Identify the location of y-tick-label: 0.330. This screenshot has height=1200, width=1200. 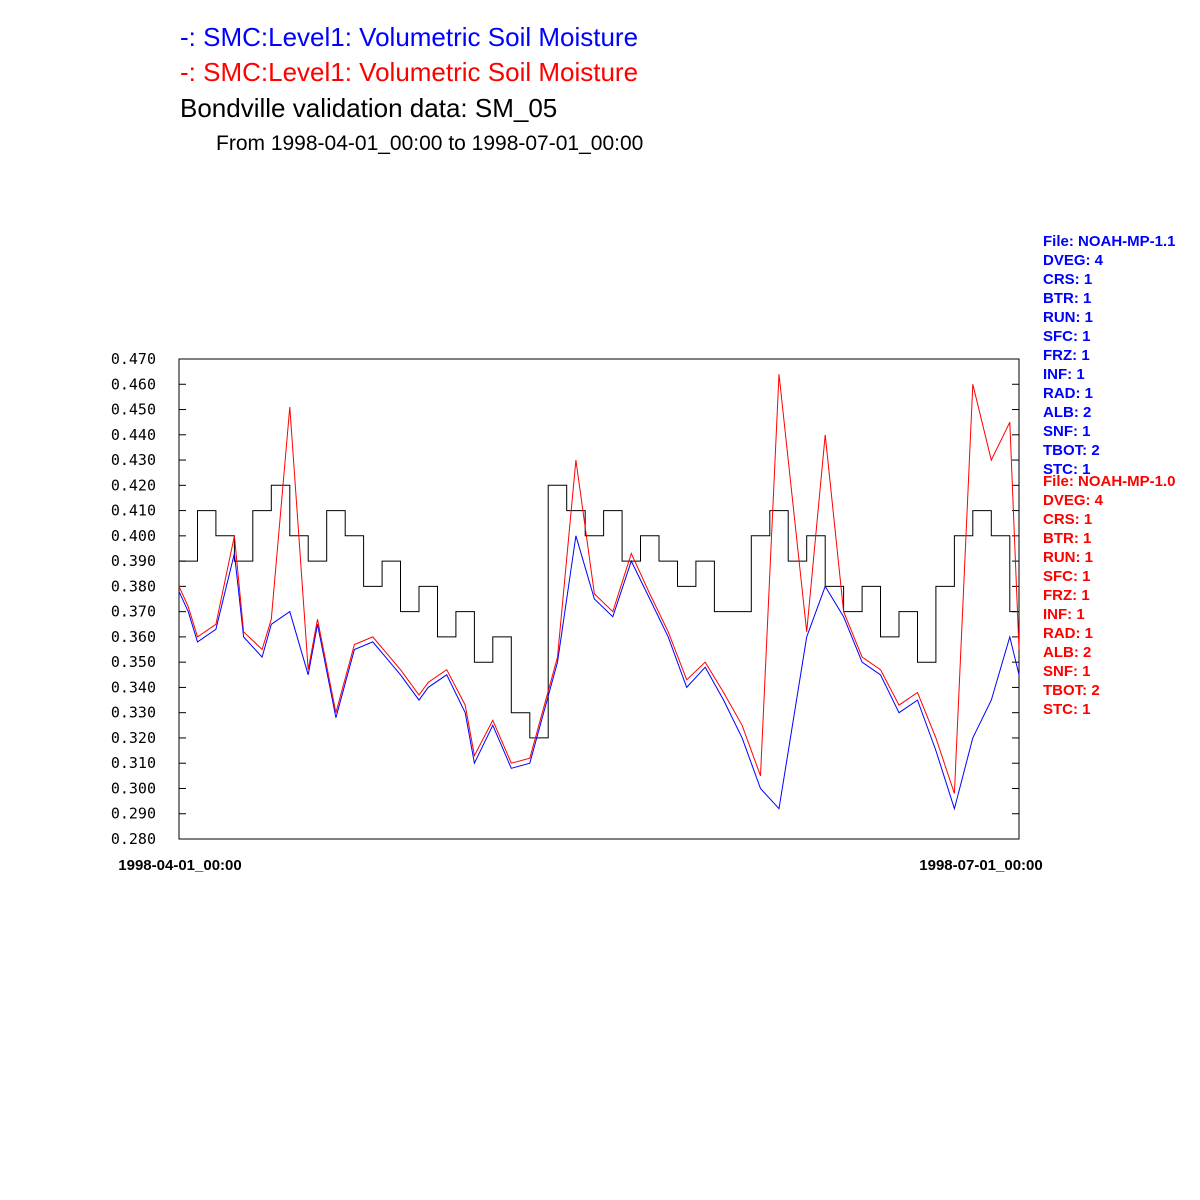
(133, 713).